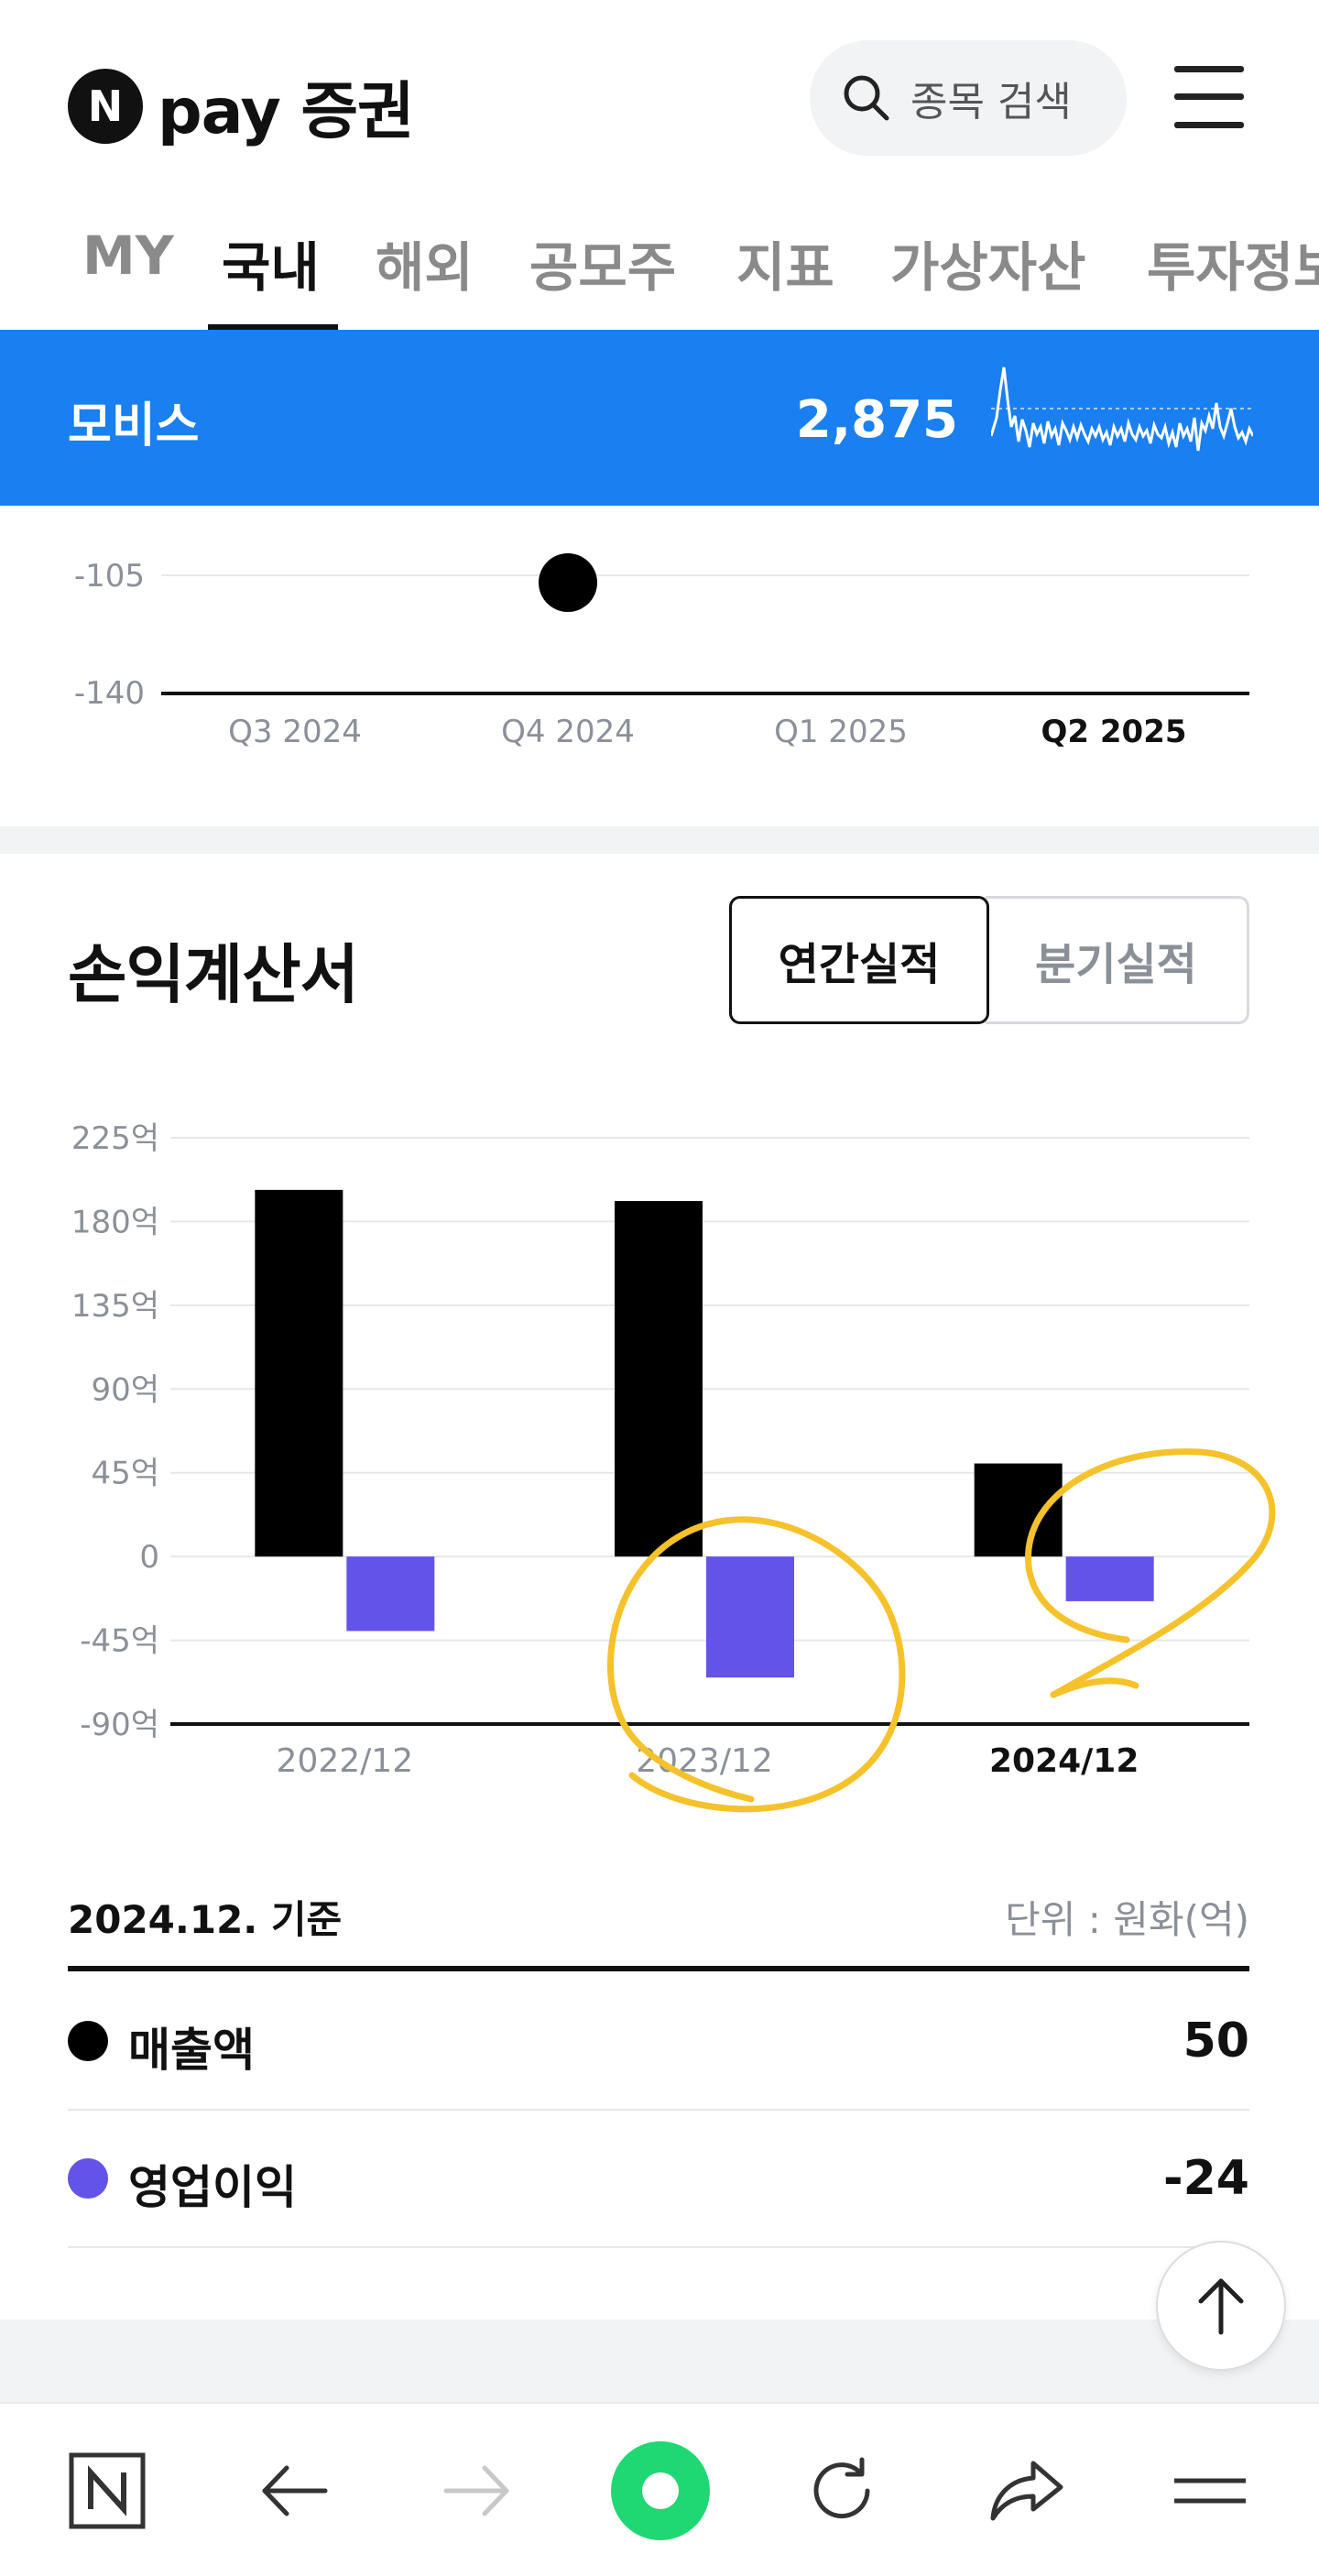  I want to click on browser-toolbar, so click(659, 2489).